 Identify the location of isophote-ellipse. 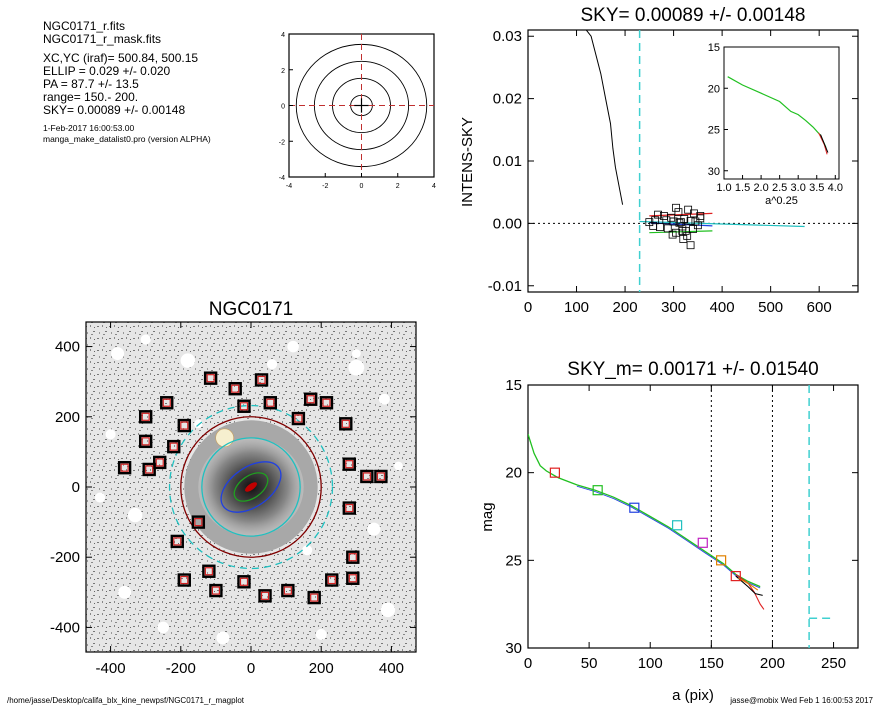
(251, 487).